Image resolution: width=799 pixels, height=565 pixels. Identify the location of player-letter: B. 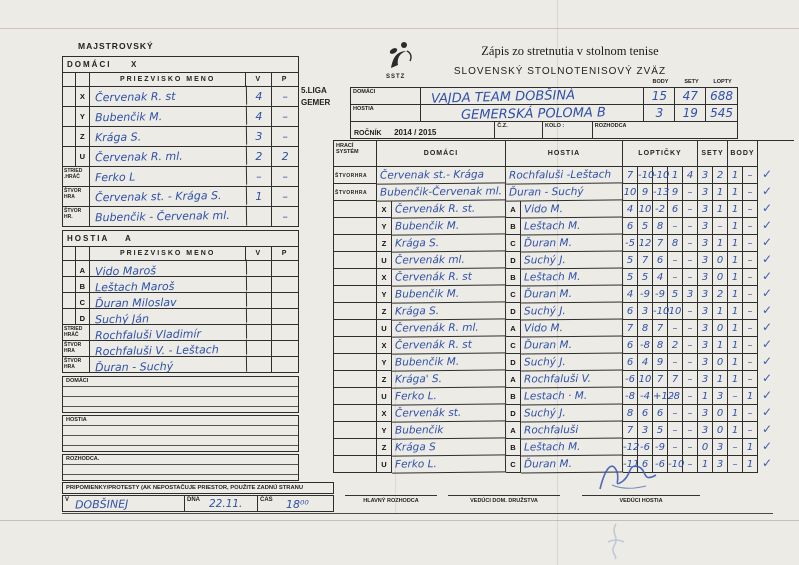
(83, 284).